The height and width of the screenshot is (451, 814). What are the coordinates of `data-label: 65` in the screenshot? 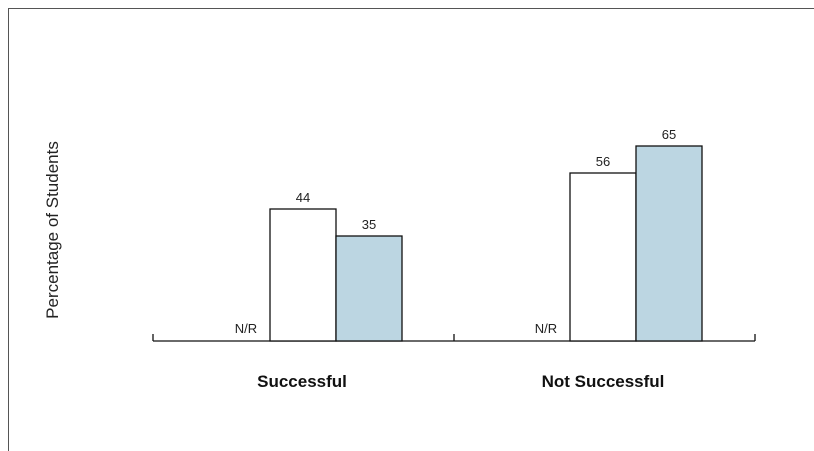 It's located at (669, 134).